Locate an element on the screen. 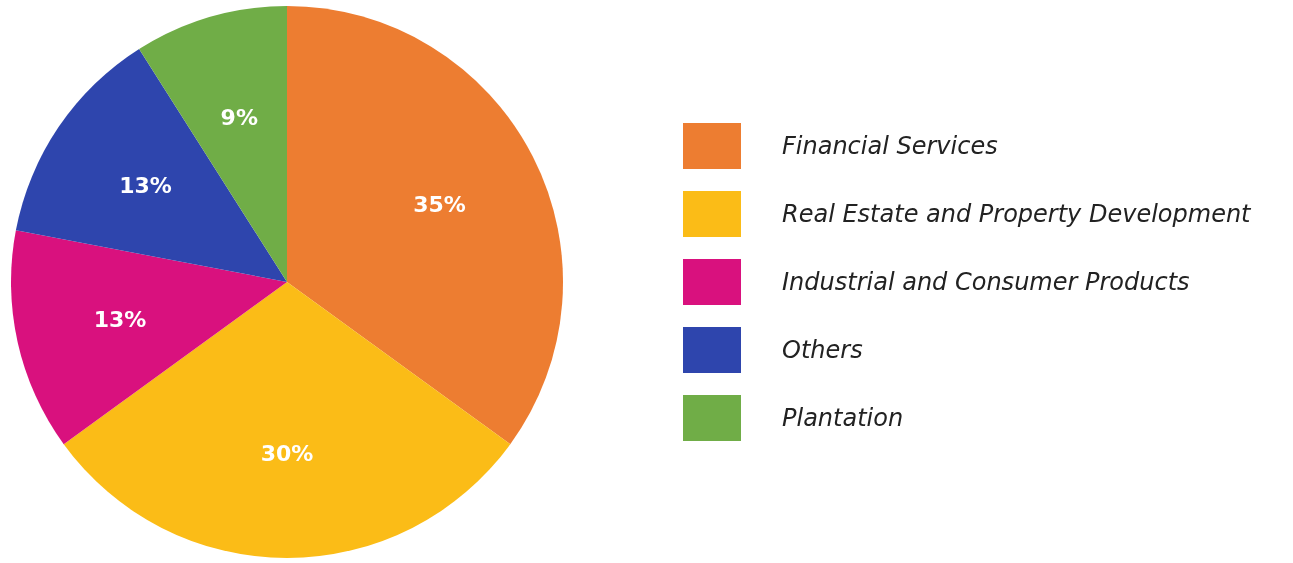 This screenshot has width=1293, height=563. data-label: 30% is located at coordinates (287, 453).